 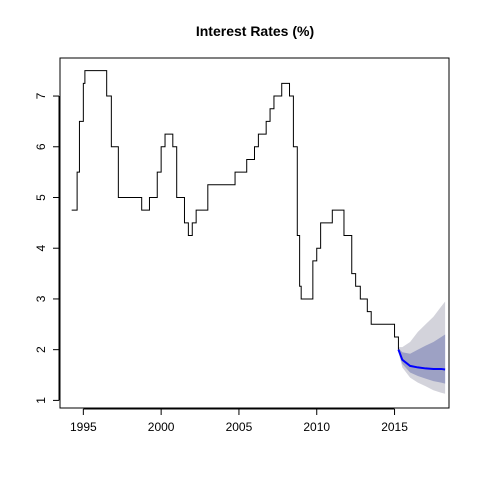 I want to click on y-tick-label: 1, so click(x=41, y=400).